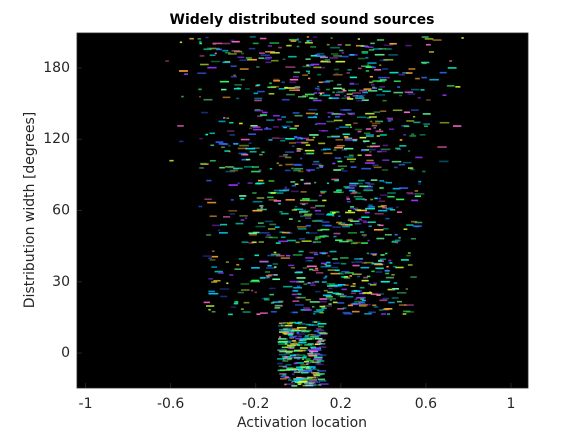 This screenshot has height=438, width=583. What do you see at coordinates (511, 404) in the screenshot?
I see `x-tick-label: 1` at bounding box center [511, 404].